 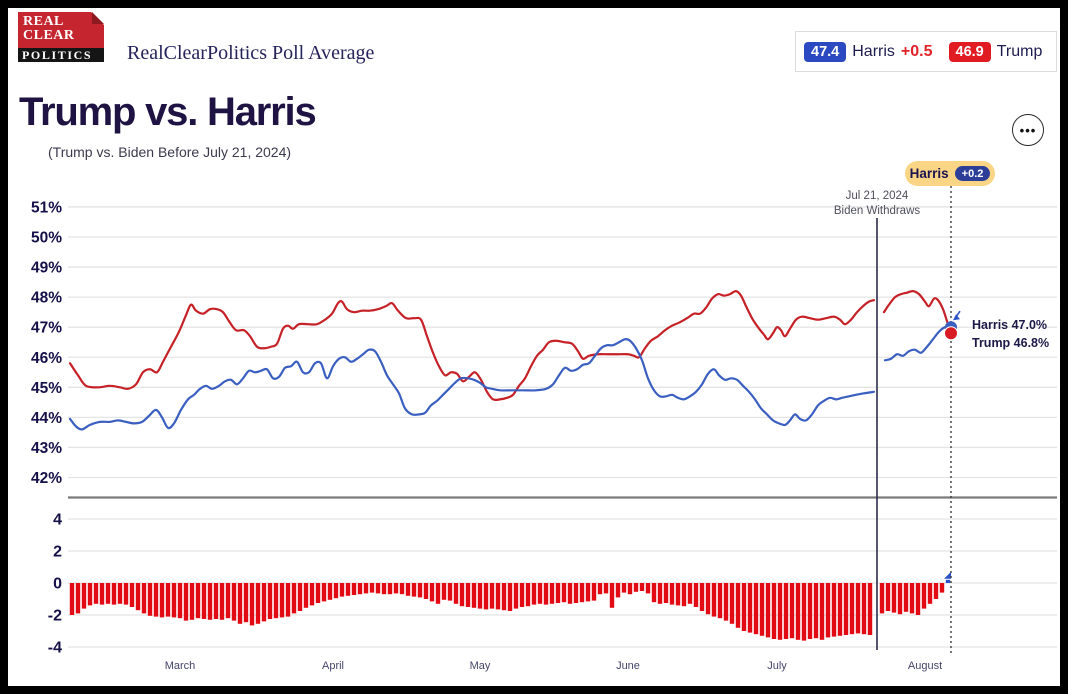 I want to click on rcp-logo-red-block: REAL CLEAR, so click(x=61, y=30).